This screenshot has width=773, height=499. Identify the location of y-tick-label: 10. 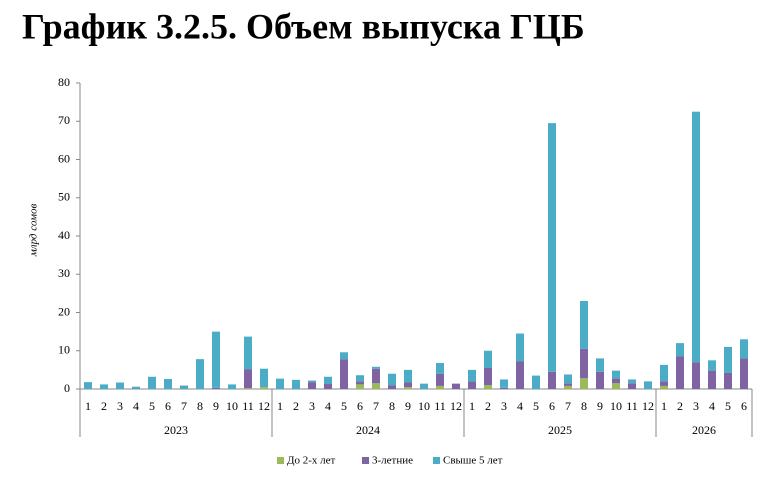
(64, 350).